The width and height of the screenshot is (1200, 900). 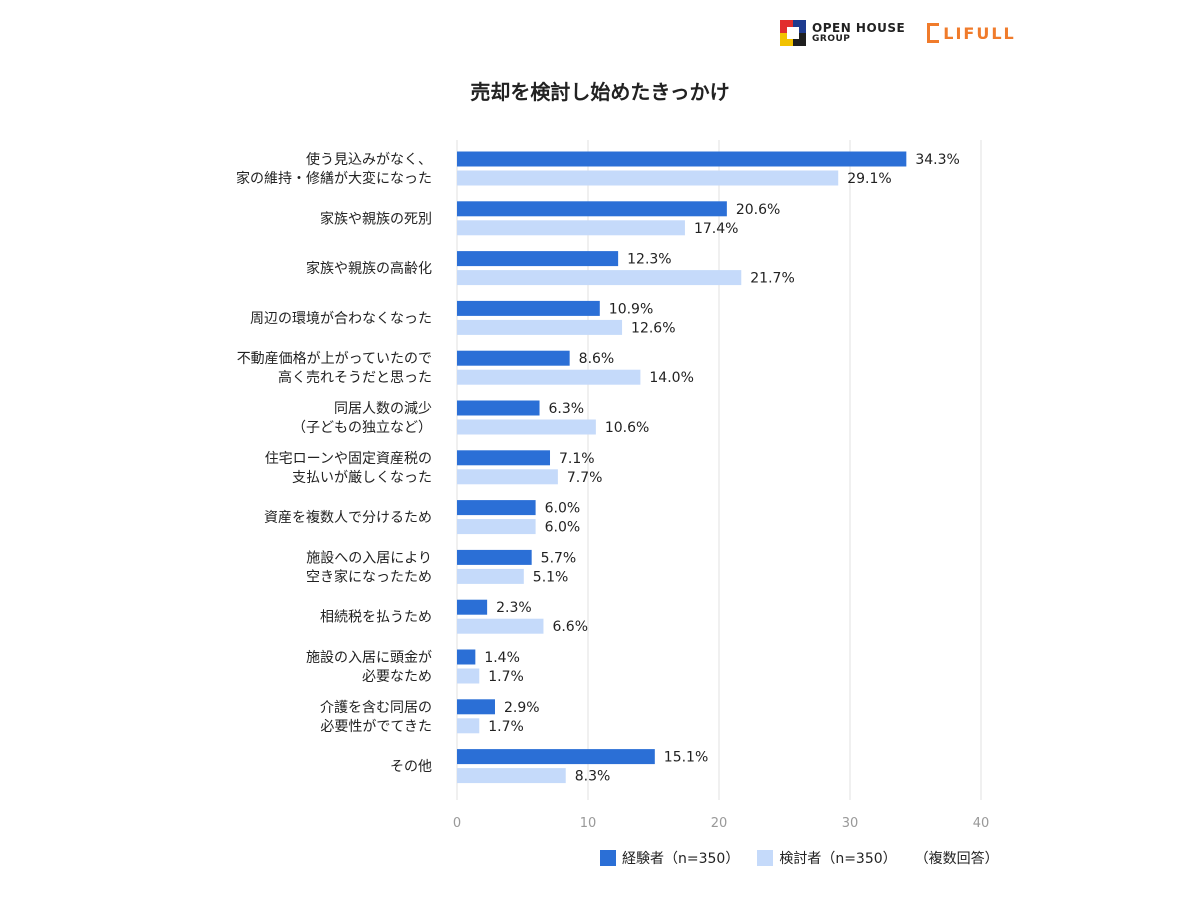 I want to click on open-house-logo-text: OPEN HOUSE GROUP, so click(x=858, y=33).